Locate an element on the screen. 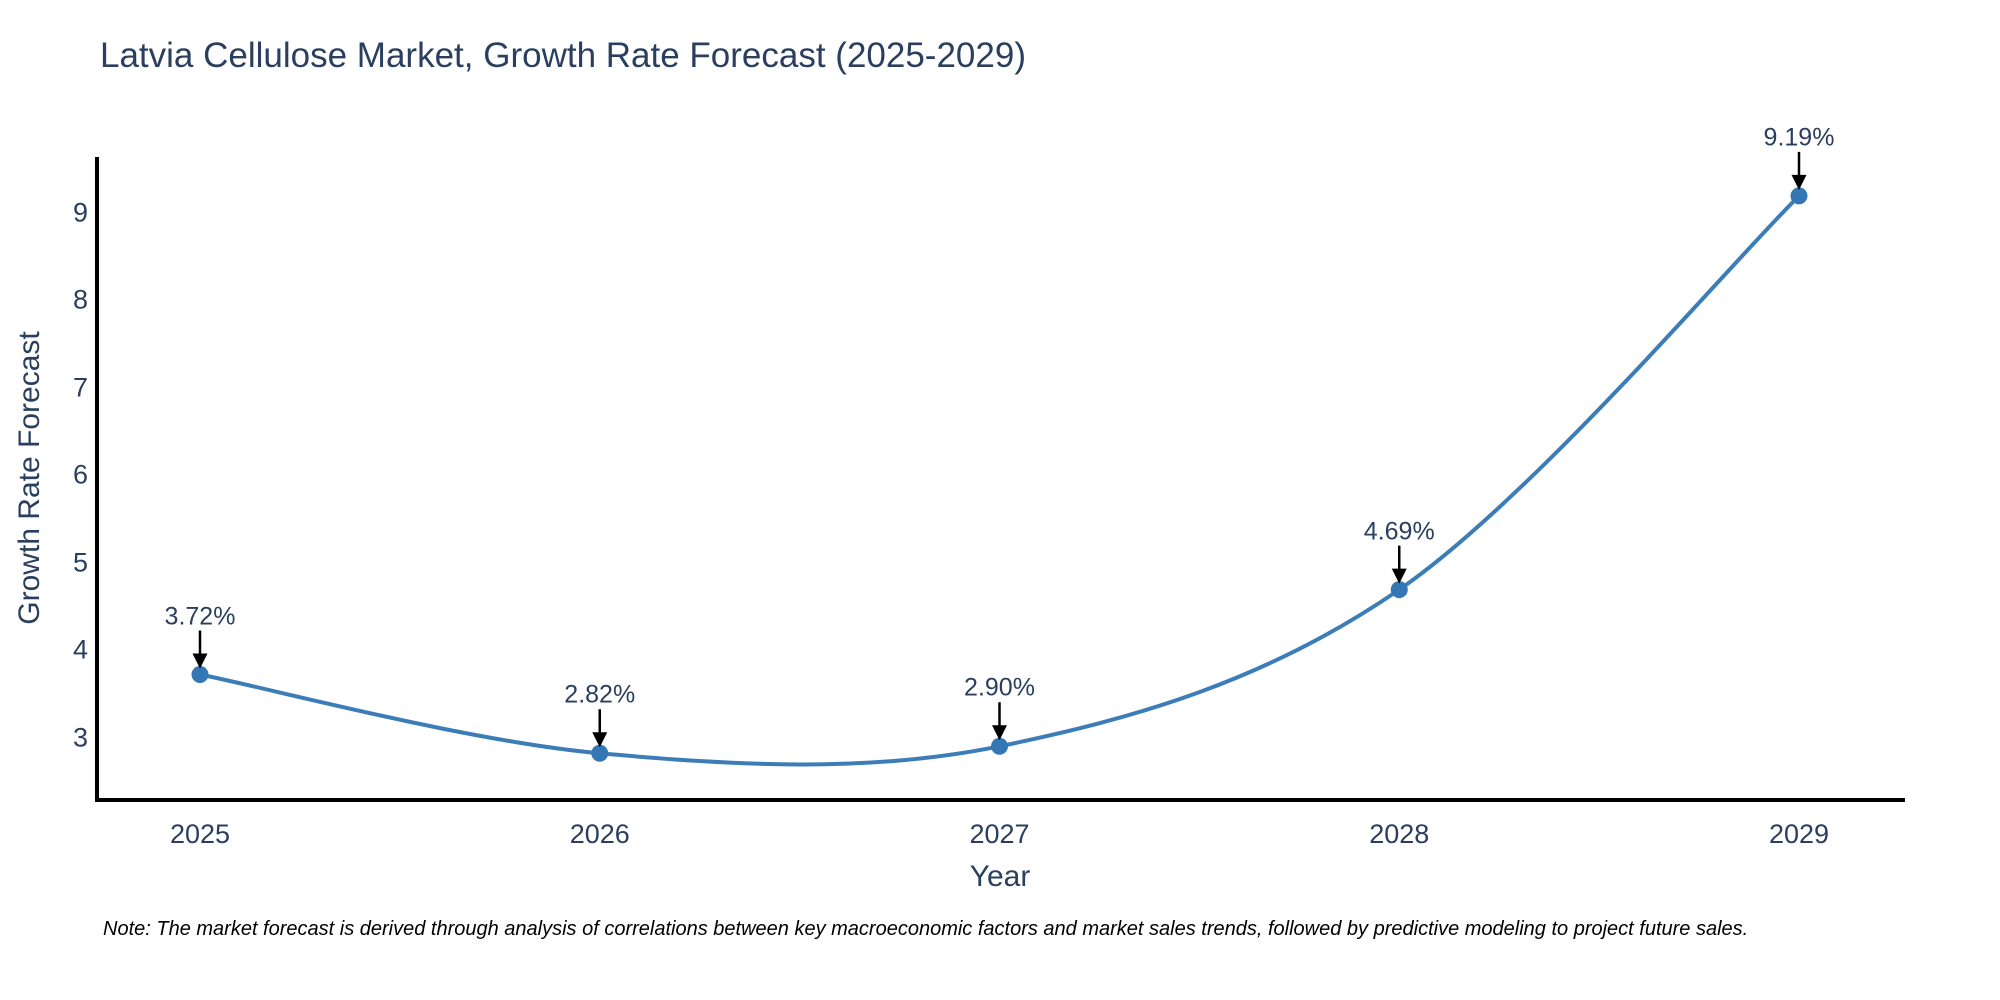 The image size is (2000, 1000). y-tick-label: 5 is located at coordinates (80, 562).